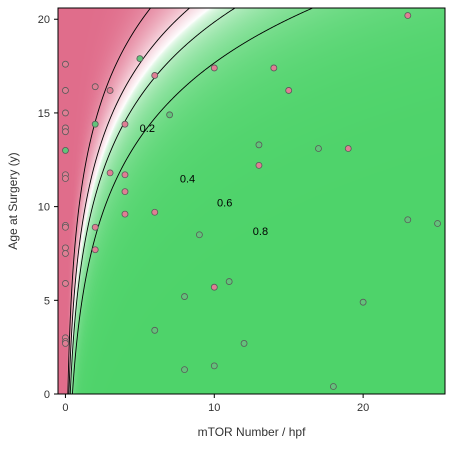  What do you see at coordinates (44, 114) in the screenshot?
I see `y-tick-label: 15` at bounding box center [44, 114].